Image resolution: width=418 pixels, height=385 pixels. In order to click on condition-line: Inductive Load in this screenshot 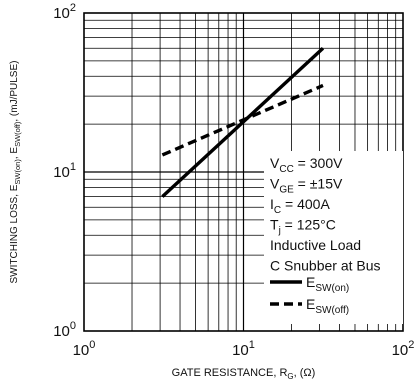, I will do `click(315, 245)`.